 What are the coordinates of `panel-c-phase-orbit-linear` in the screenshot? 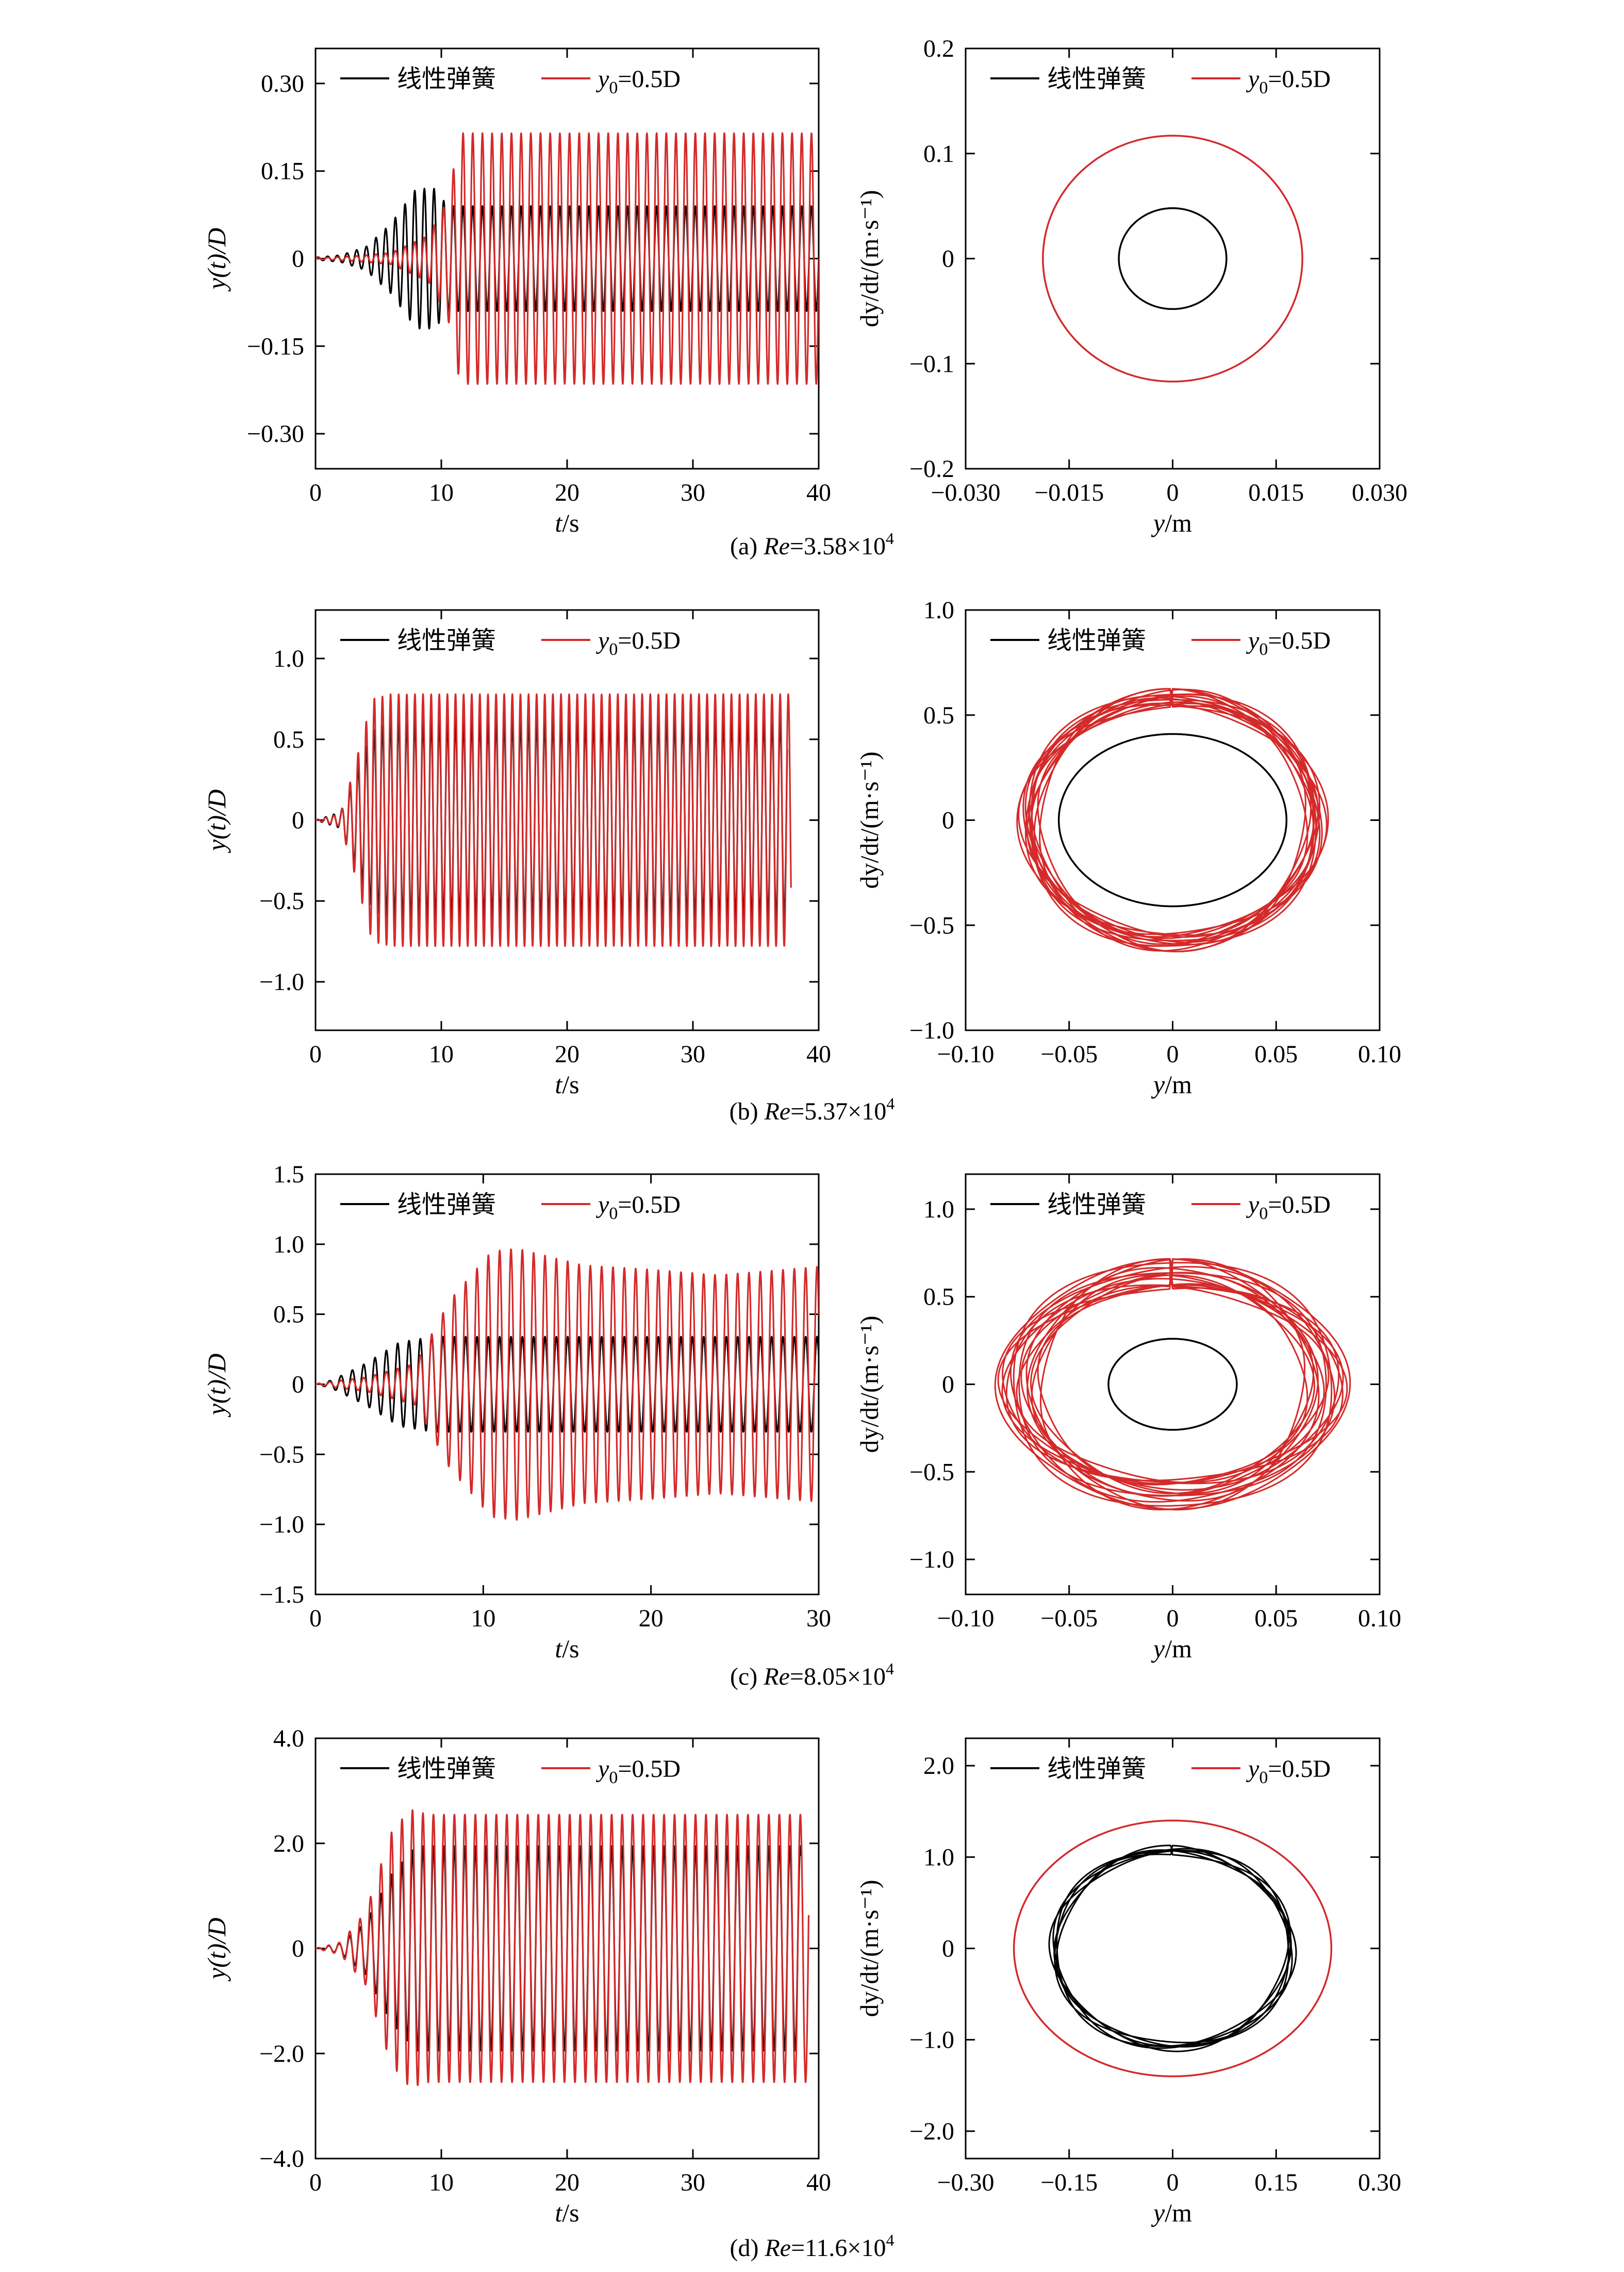 It's located at (1172, 1385).